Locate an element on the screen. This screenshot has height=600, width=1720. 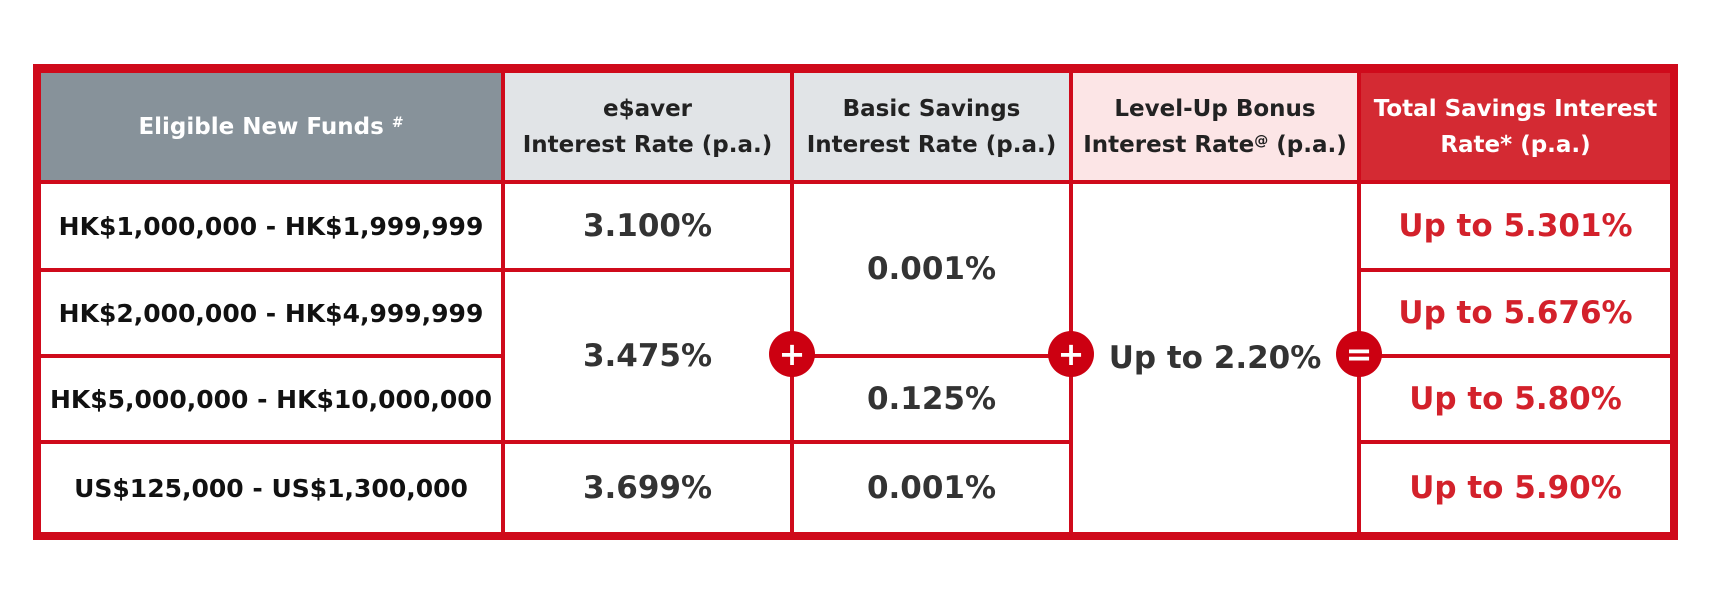
total-cell: Up to 5.676% is located at coordinates (1515, 313).